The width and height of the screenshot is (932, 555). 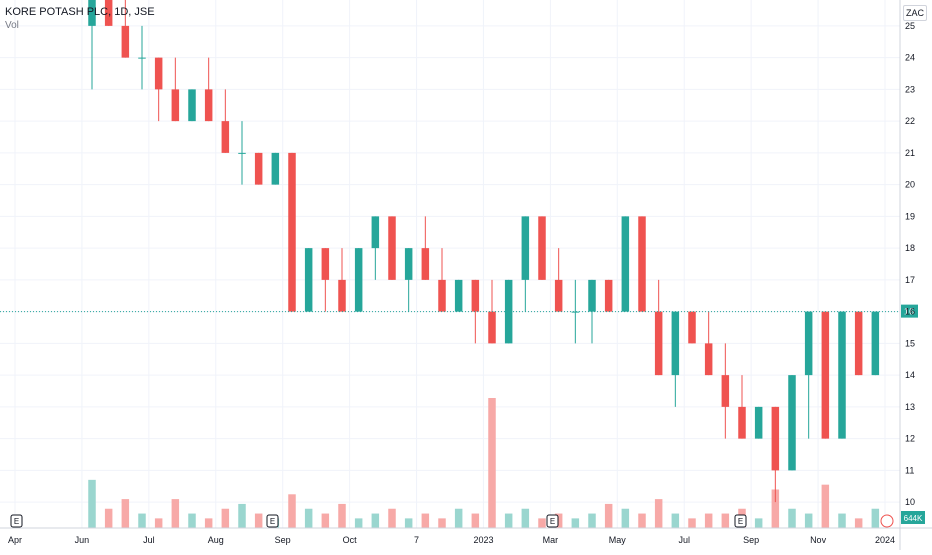 I want to click on currency-badge: ZAC, so click(x=915, y=13).